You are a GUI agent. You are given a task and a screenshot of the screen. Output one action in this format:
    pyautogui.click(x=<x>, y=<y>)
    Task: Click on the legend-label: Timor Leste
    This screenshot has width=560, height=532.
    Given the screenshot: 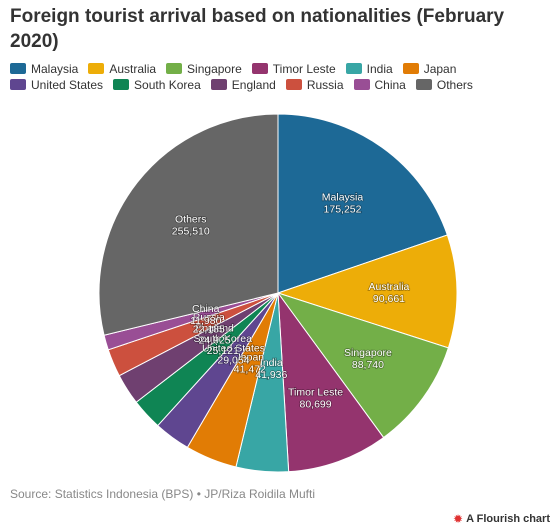 What is the action you would take?
    pyautogui.click(x=304, y=68)
    